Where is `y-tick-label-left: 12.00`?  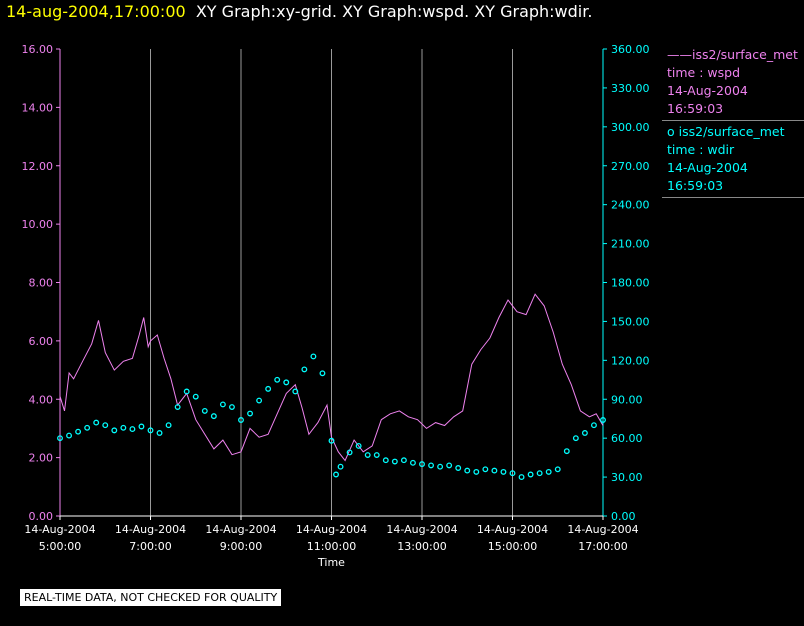 y-tick-label-left: 12.00 is located at coordinates (38, 166).